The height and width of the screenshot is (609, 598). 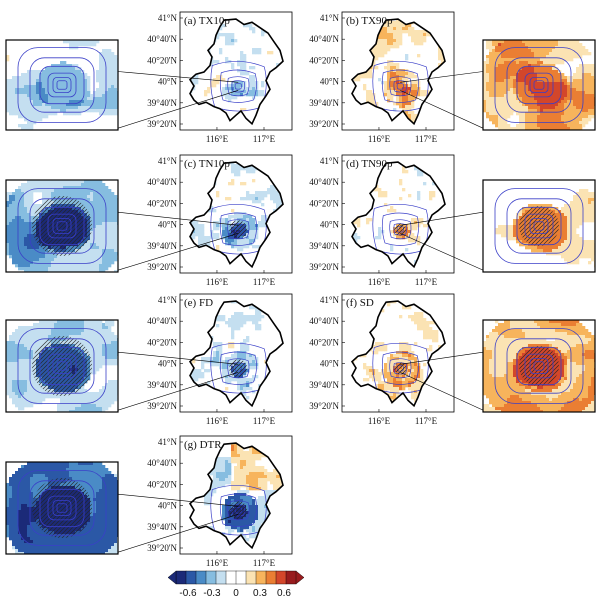 What do you see at coordinates (539, 366) in the screenshot?
I see `zoom-inset-f` at bounding box center [539, 366].